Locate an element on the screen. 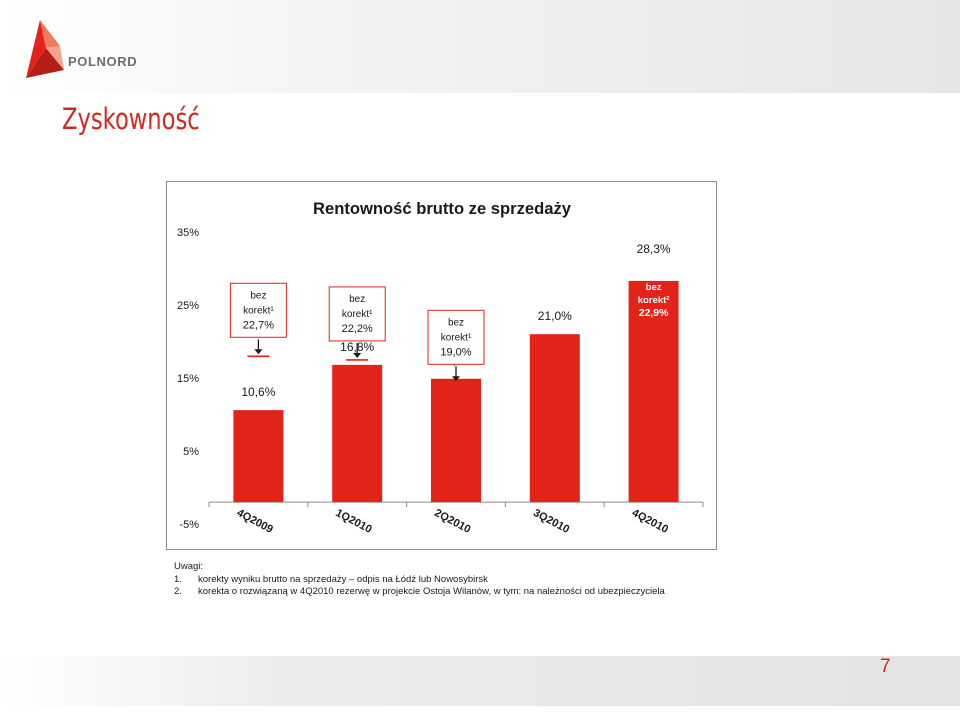 This screenshot has height=716, width=960. page-number: 7 is located at coordinates (885, 666).